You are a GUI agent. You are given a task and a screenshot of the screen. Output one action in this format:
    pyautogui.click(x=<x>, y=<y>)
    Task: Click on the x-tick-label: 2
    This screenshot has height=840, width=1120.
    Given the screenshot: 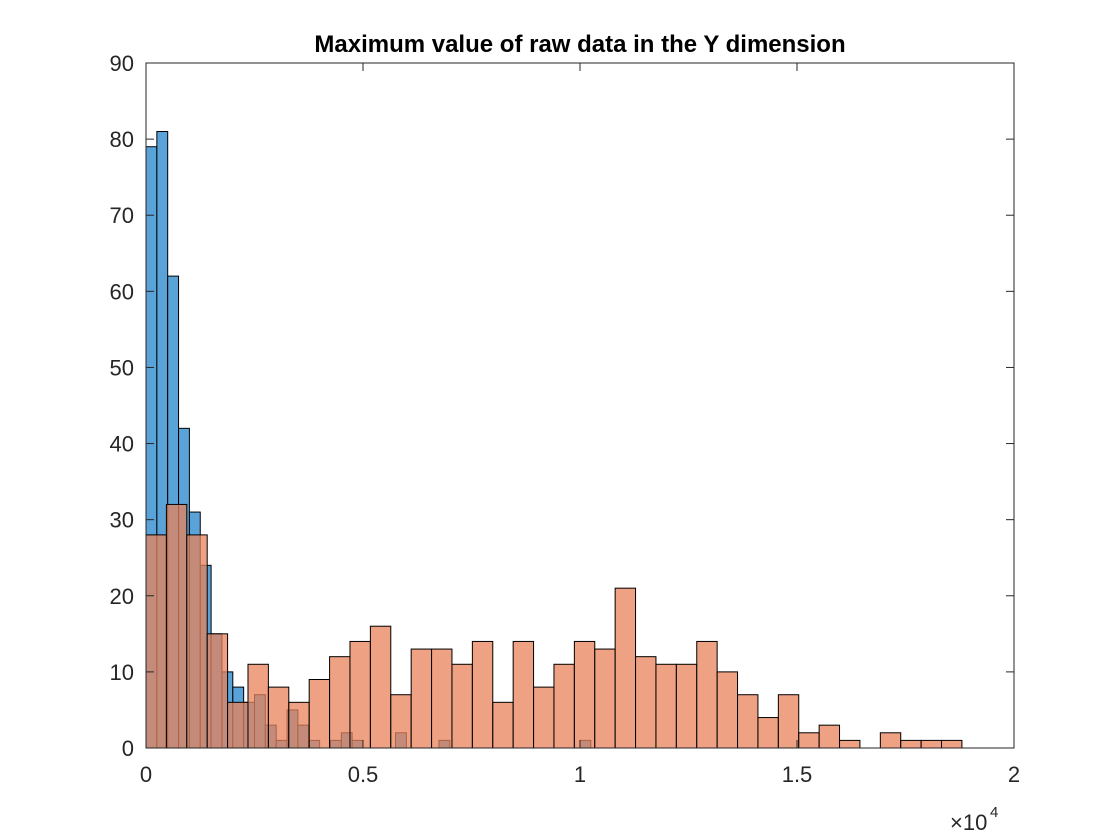 What is the action you would take?
    pyautogui.click(x=1014, y=774)
    